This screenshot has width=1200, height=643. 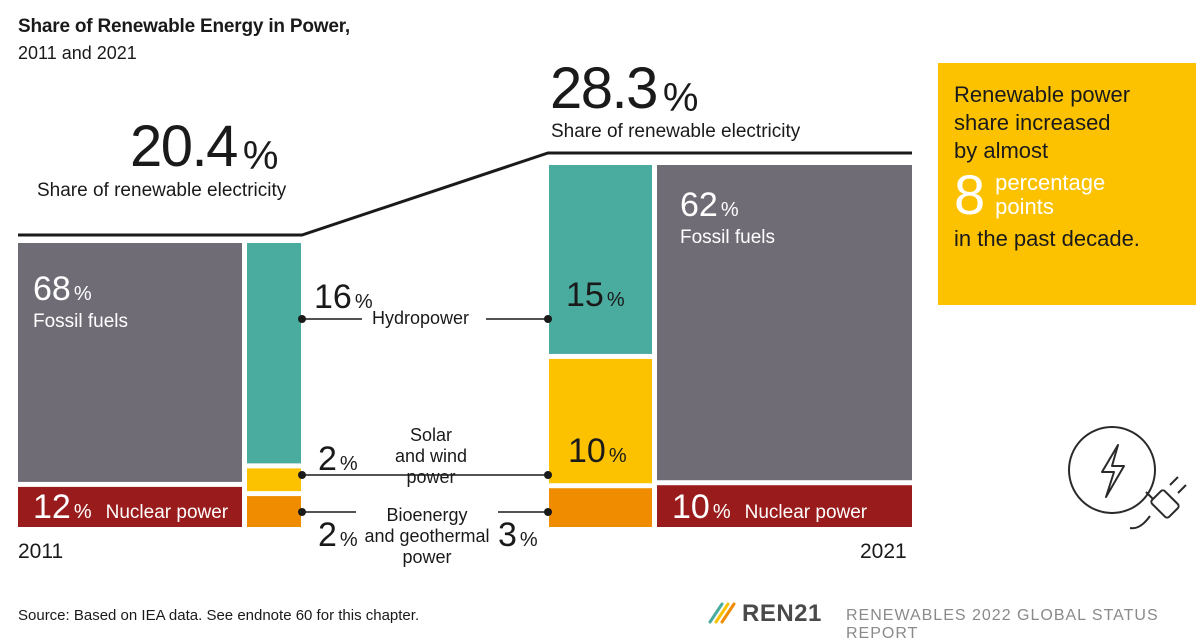 What do you see at coordinates (421, 318) in the screenshot?
I see `hydro-name: Hydropower` at bounding box center [421, 318].